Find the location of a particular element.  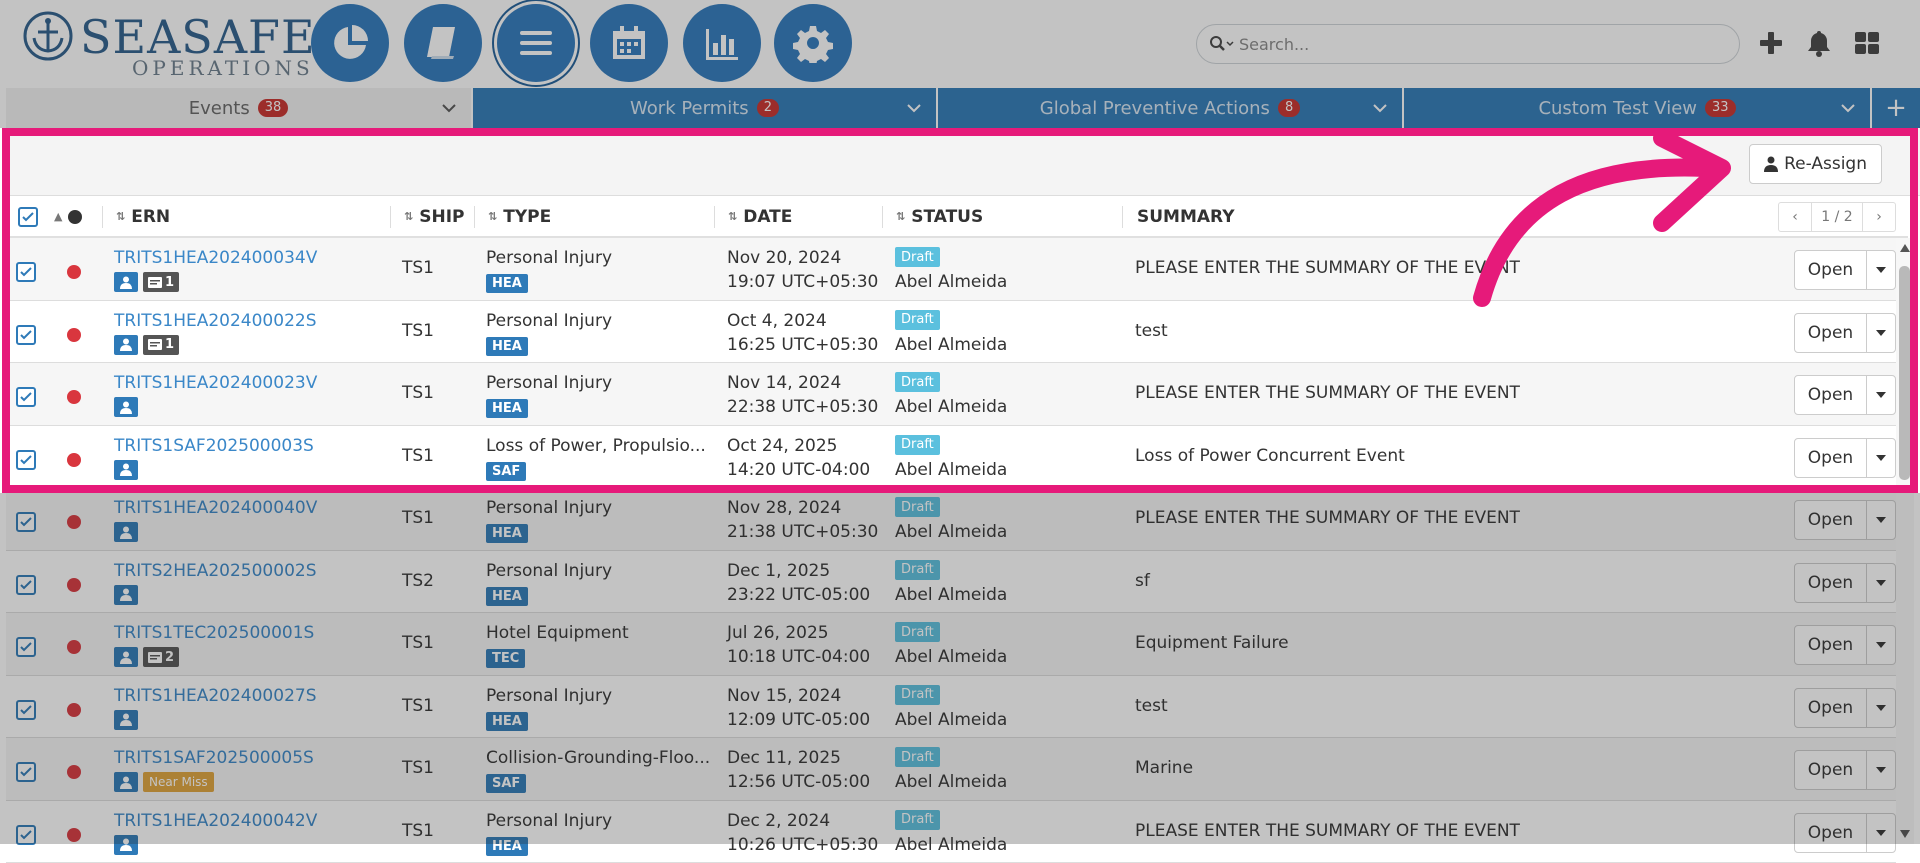

scroll-down-icon is located at coordinates (1905, 834).